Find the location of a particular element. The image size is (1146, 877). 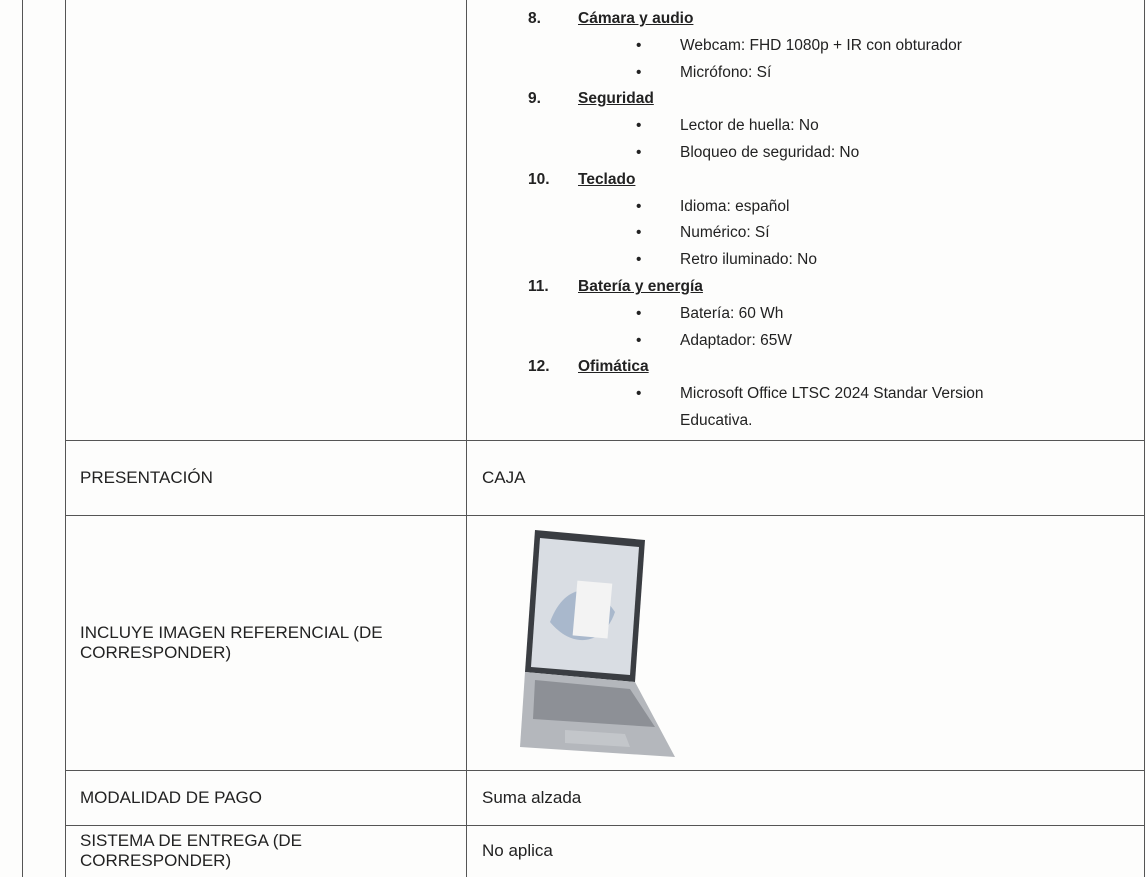

spec-item-text: Batería: 60 Wh is located at coordinates (732, 313).